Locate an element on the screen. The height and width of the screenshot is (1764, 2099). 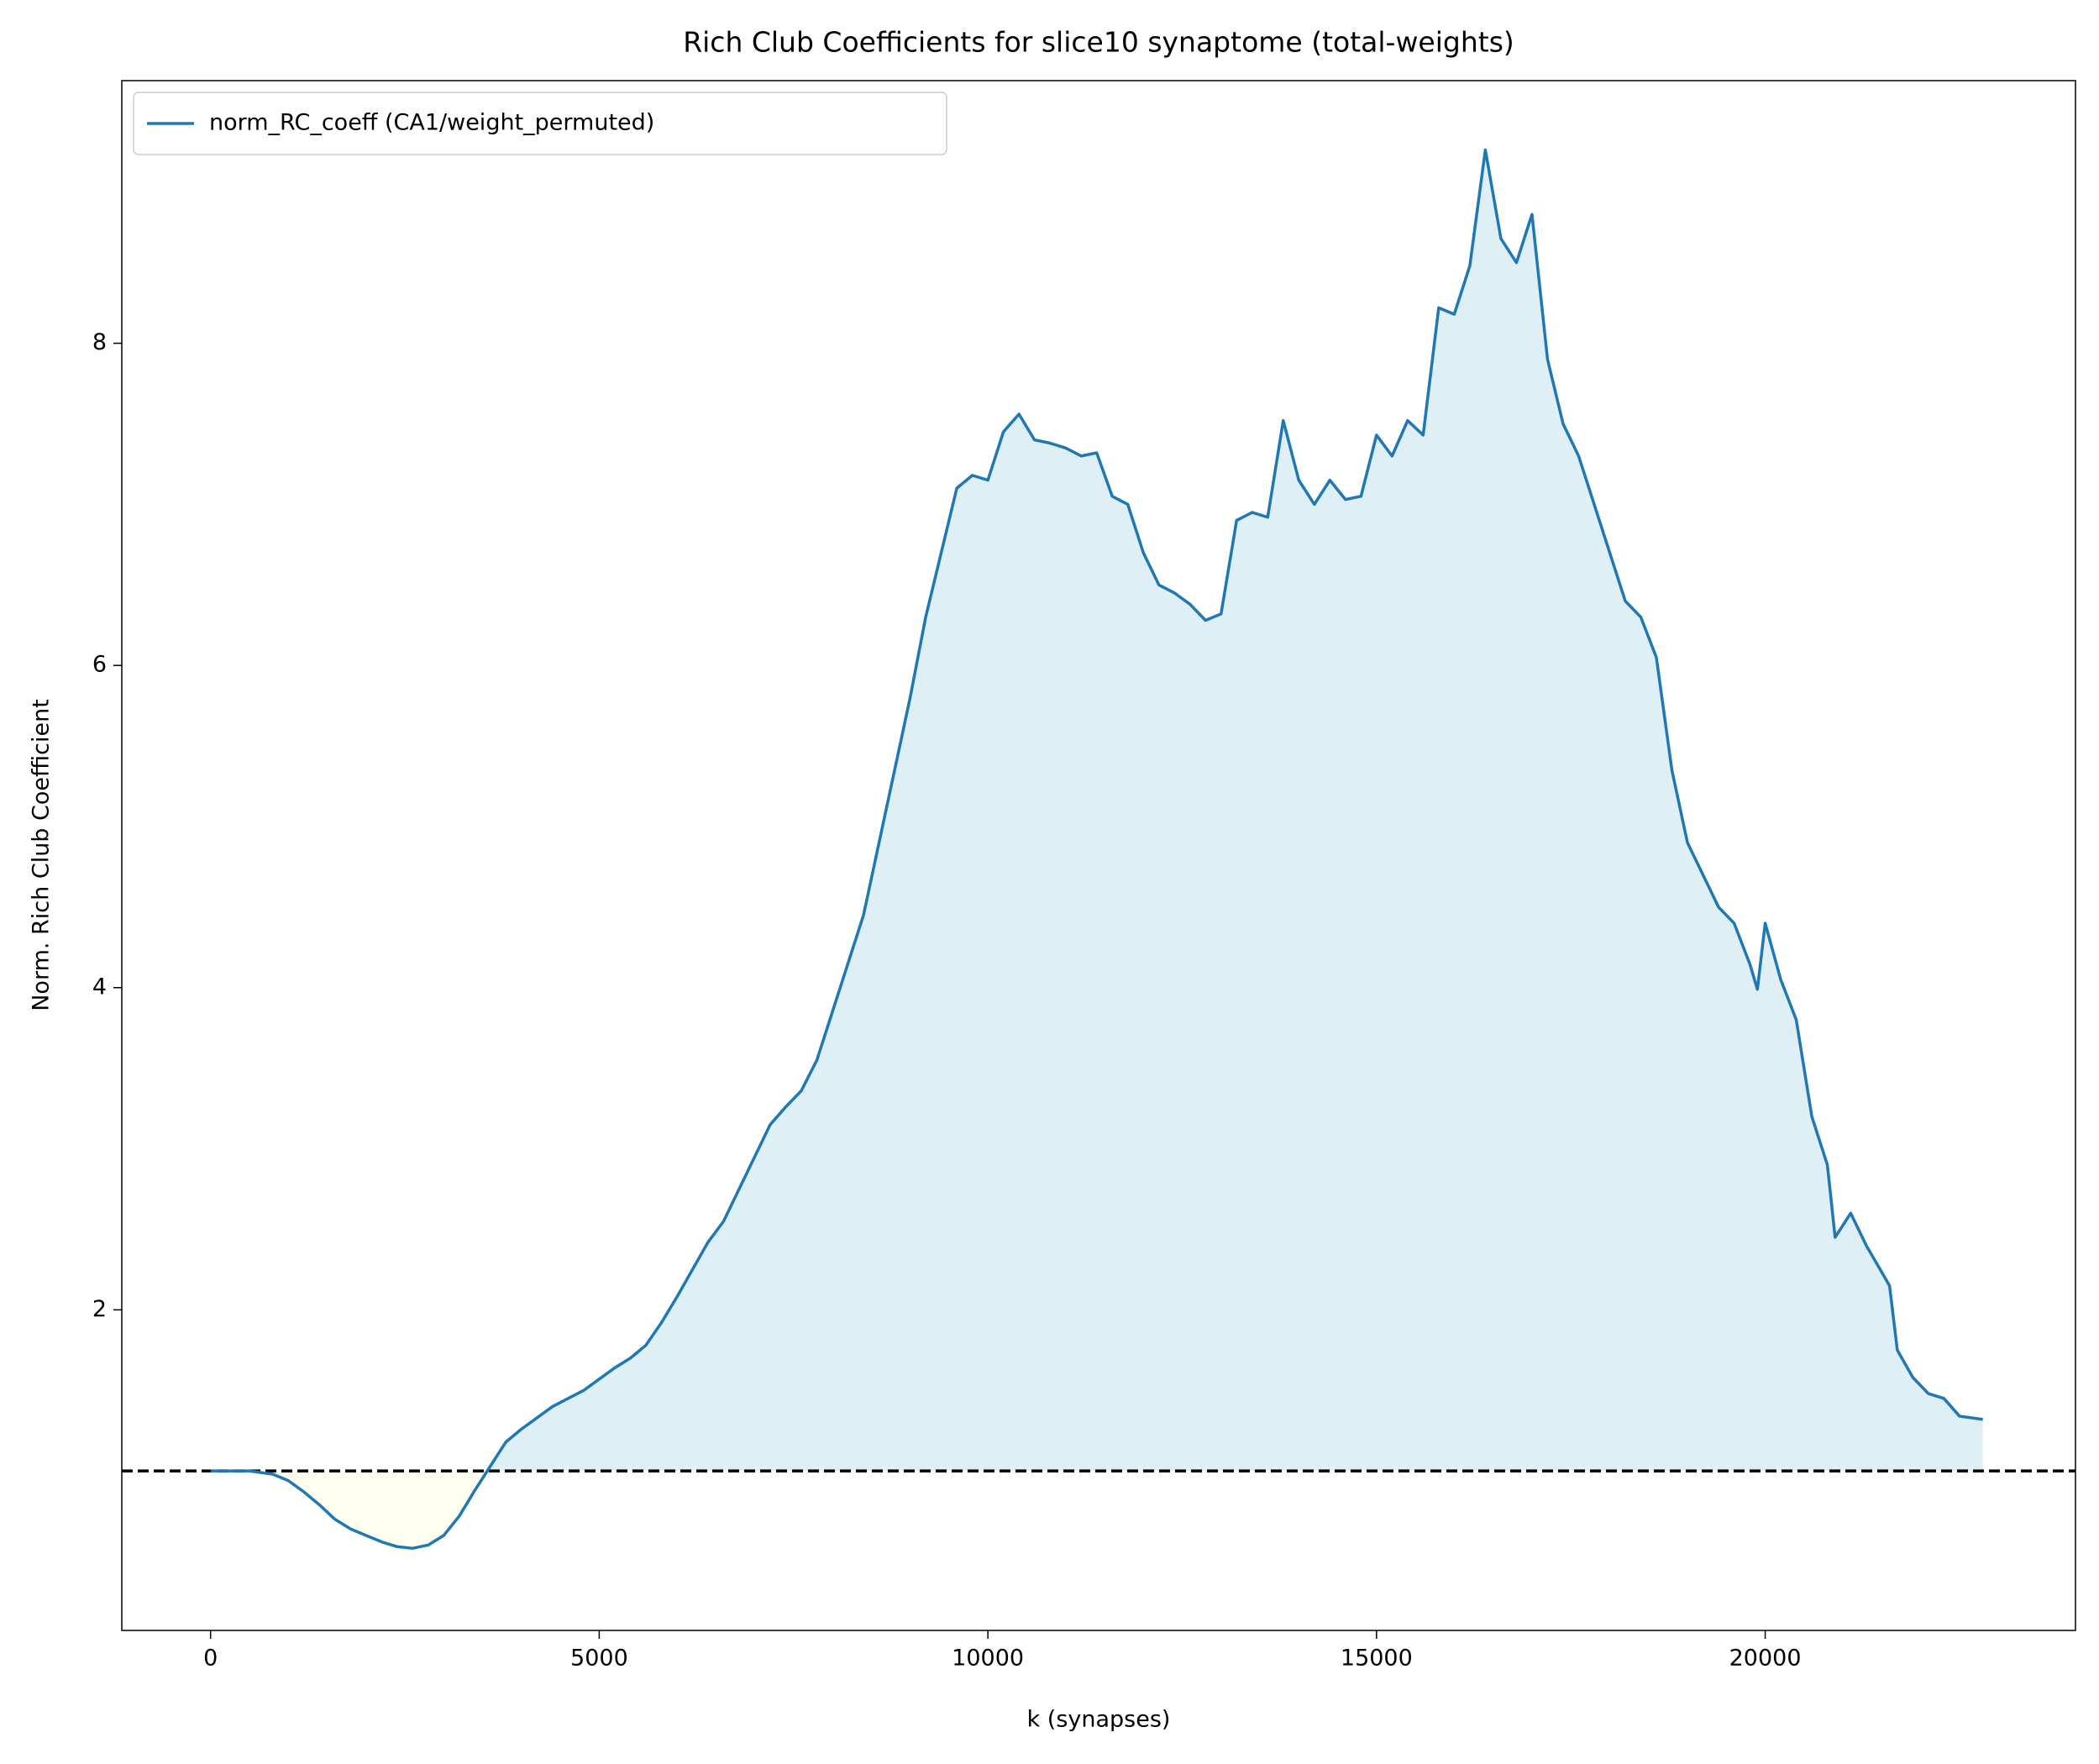
x-tick-label: 10000 is located at coordinates (988, 1659).